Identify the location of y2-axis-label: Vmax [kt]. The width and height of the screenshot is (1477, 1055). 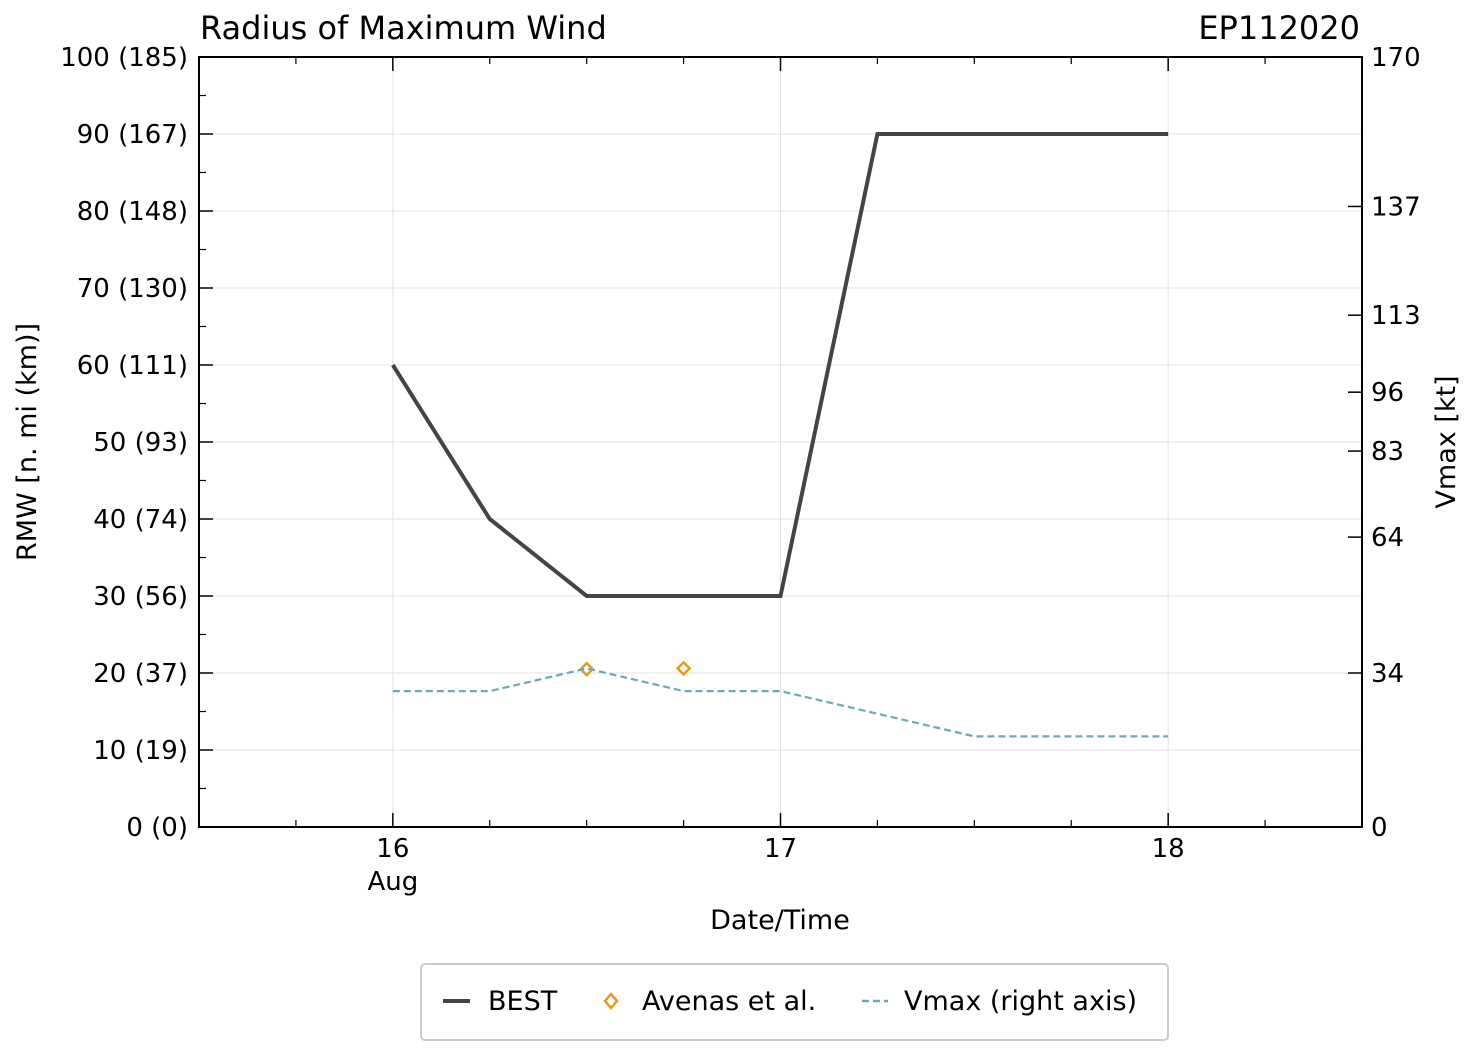
(1446, 441).